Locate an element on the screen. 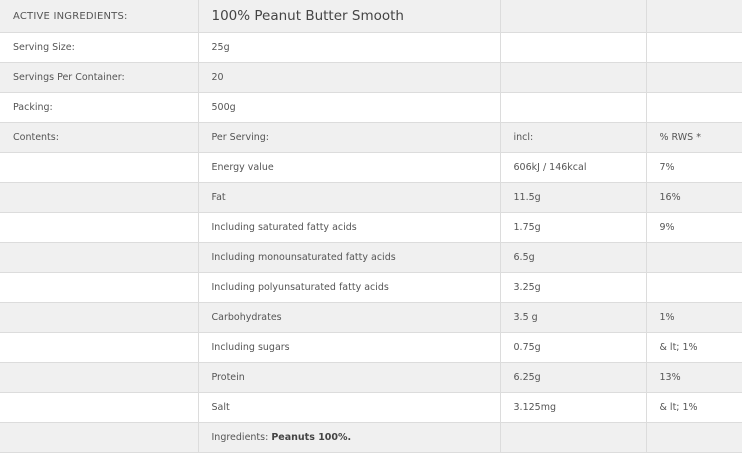  info-label: Packing: is located at coordinates (99, 107).